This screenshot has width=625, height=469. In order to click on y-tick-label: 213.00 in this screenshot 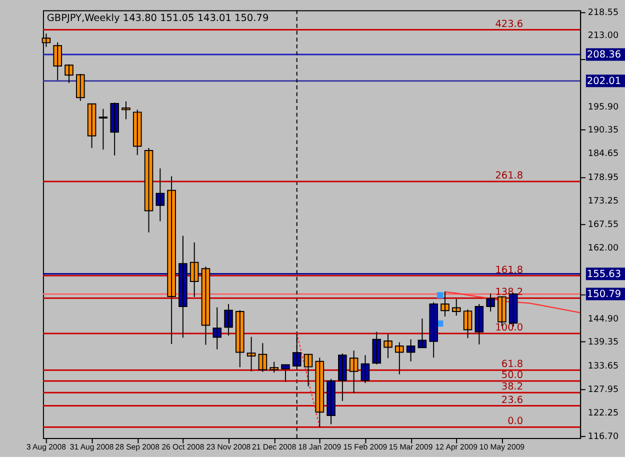, I will do `click(603, 36)`.